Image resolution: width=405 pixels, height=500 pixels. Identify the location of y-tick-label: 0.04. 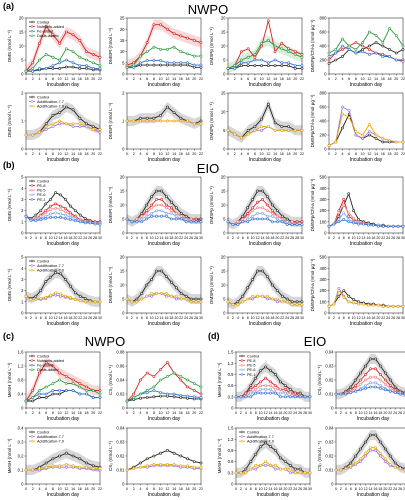
(120, 428).